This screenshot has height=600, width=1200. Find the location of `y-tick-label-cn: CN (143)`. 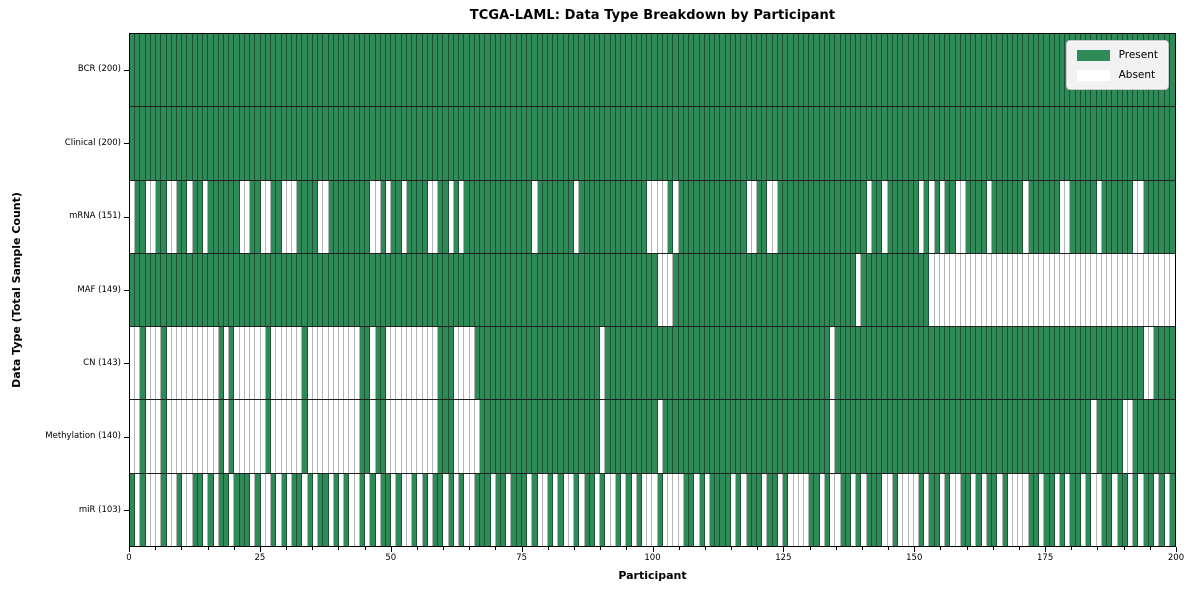

y-tick-label-cn: CN (143) is located at coordinates (102, 362).